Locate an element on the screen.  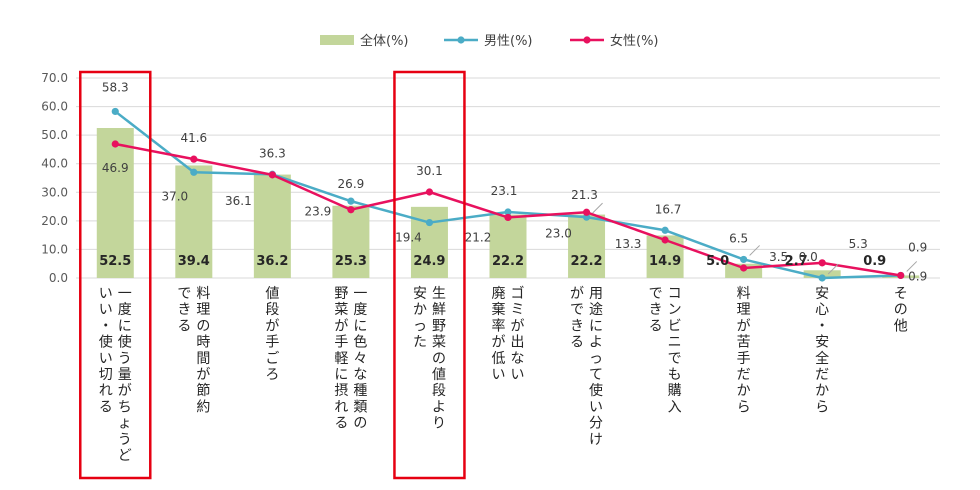
category-char: う is located at coordinates (125, 359).